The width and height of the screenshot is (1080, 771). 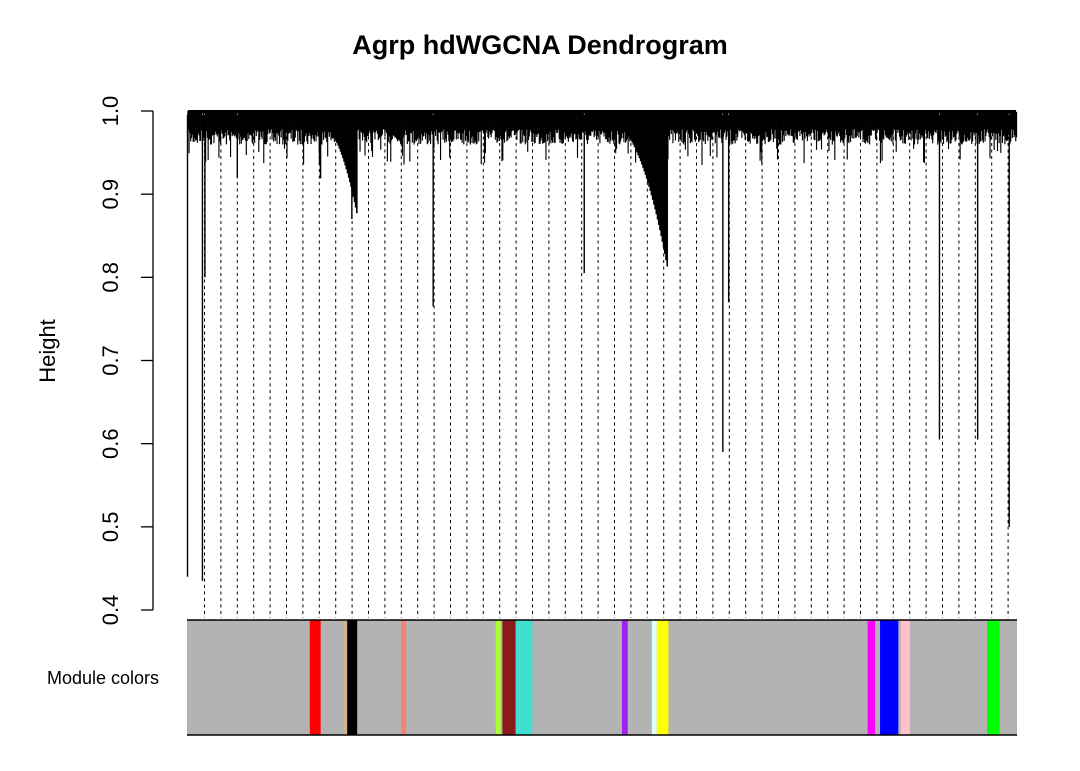 What do you see at coordinates (404, 677) in the screenshot?
I see `module-segment-salmon` at bounding box center [404, 677].